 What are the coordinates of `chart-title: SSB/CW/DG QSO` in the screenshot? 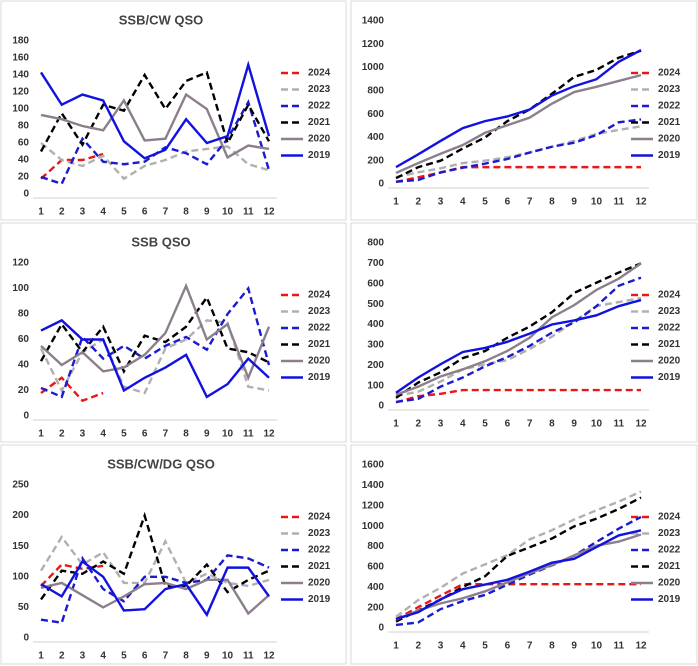 It's located at (161, 463).